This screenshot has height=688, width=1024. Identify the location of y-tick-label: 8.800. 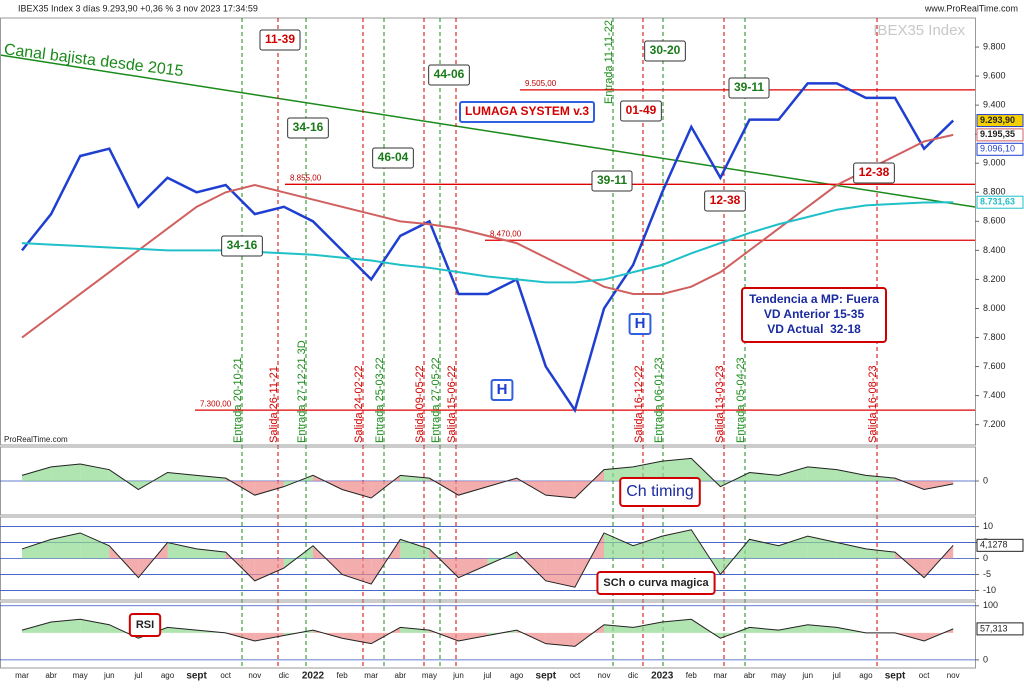
(994, 192).